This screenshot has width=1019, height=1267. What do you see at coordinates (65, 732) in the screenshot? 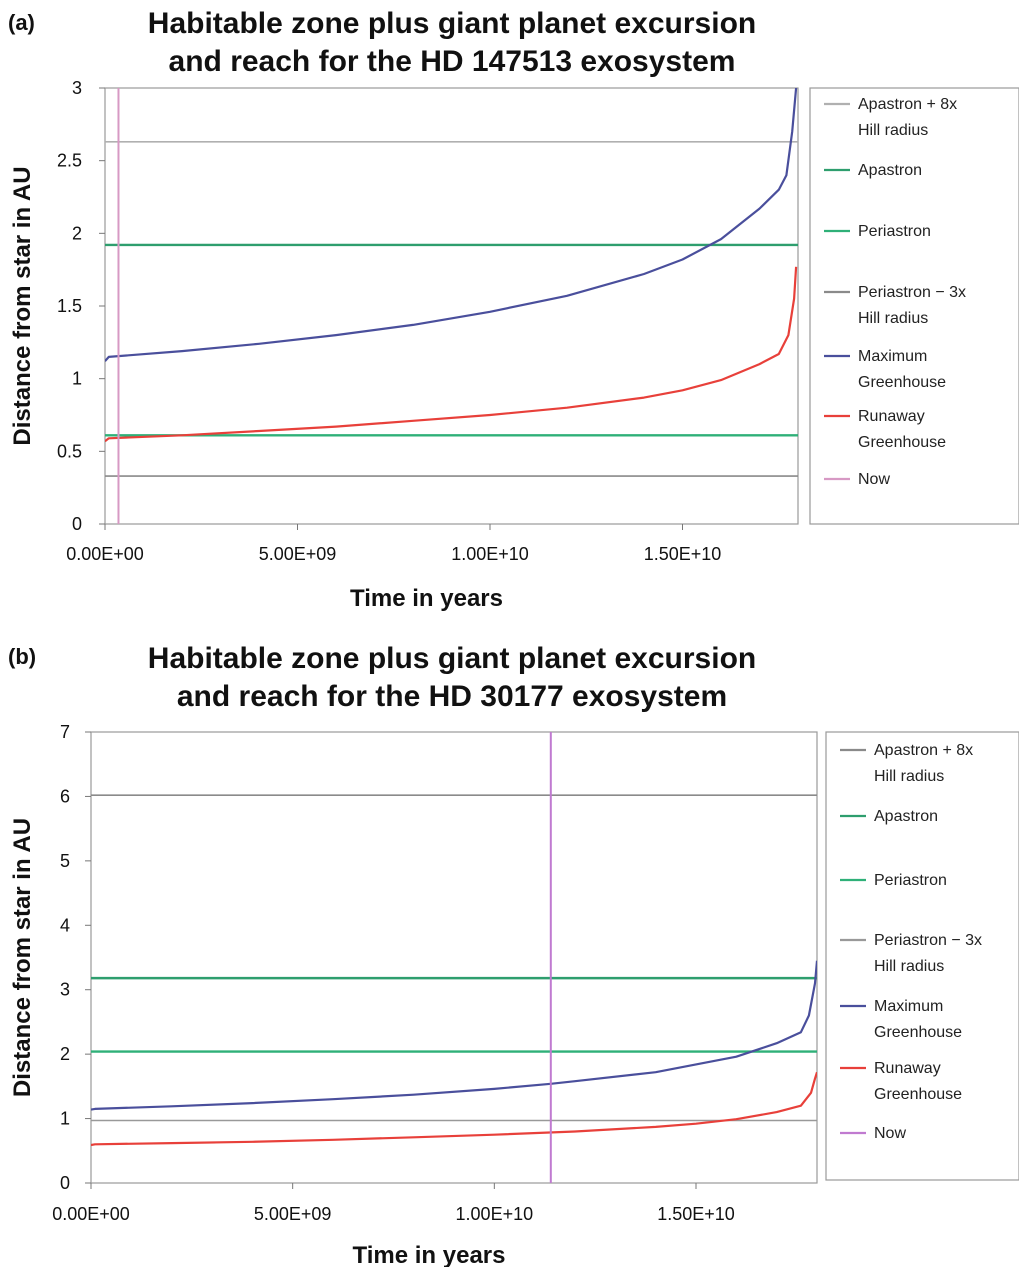
I see `y-tick-label: 7` at bounding box center [65, 732].